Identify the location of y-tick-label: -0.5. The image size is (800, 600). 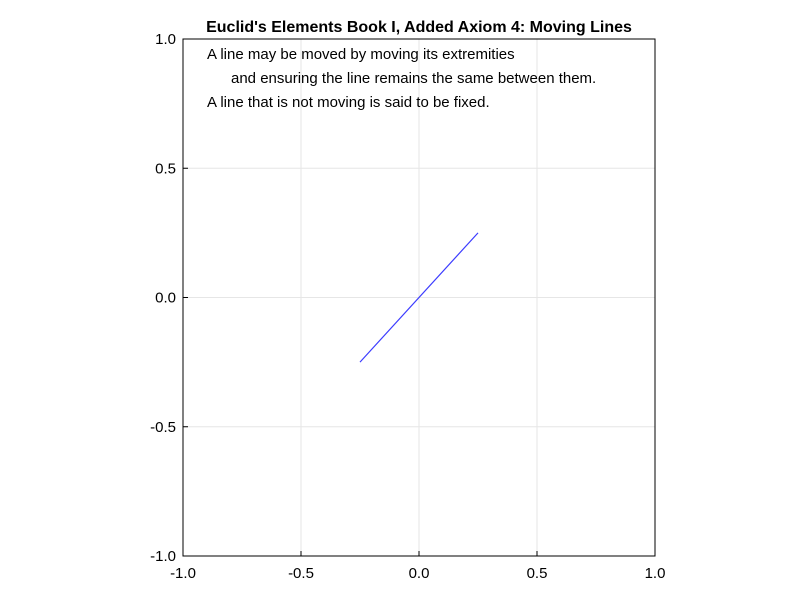
(163, 427).